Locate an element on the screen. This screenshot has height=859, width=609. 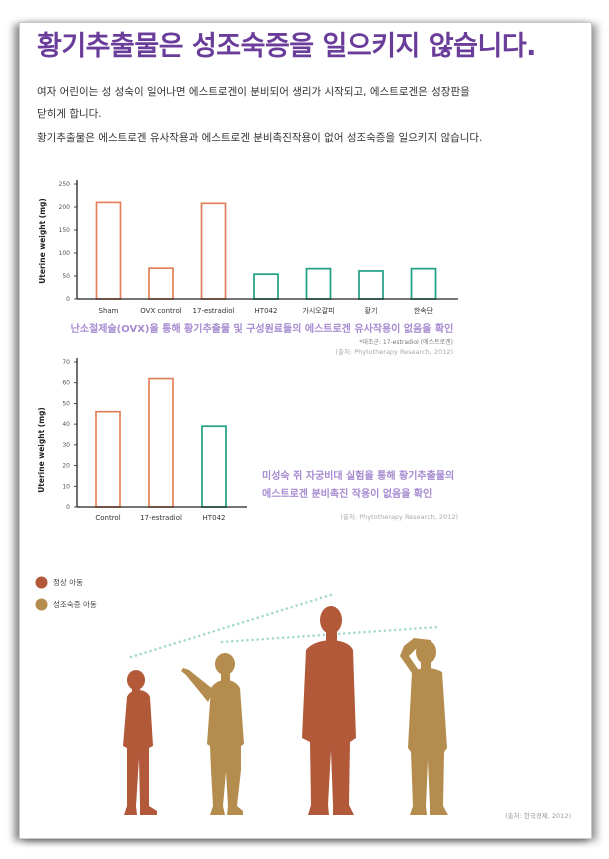
legend-dot-precocious-icon is located at coordinates (41, 604).